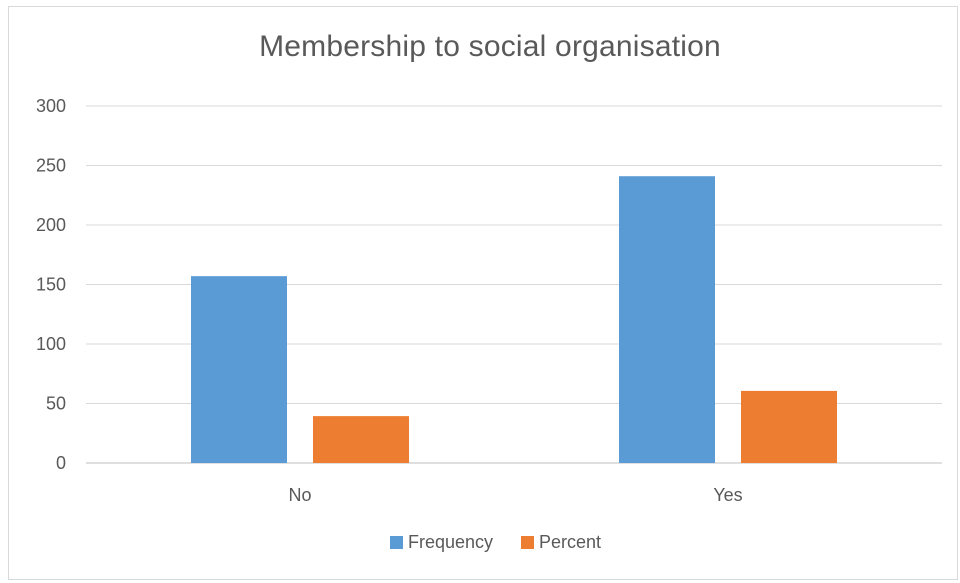  Describe the element at coordinates (56, 404) in the screenshot. I see `y-tick-label: 50` at that location.